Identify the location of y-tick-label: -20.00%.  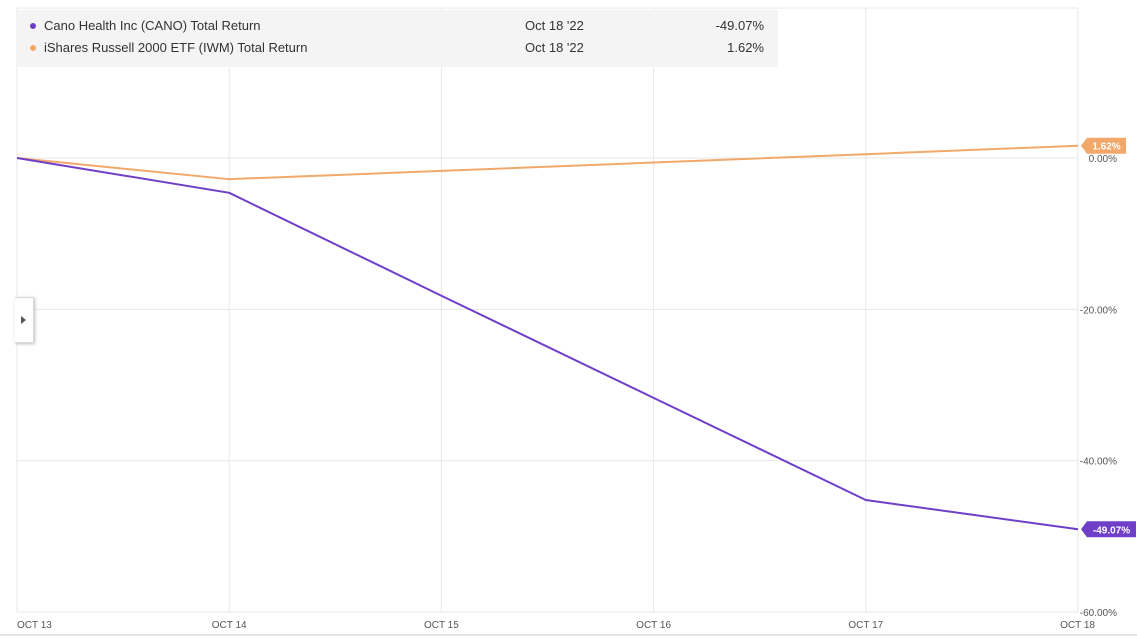
(1098, 310).